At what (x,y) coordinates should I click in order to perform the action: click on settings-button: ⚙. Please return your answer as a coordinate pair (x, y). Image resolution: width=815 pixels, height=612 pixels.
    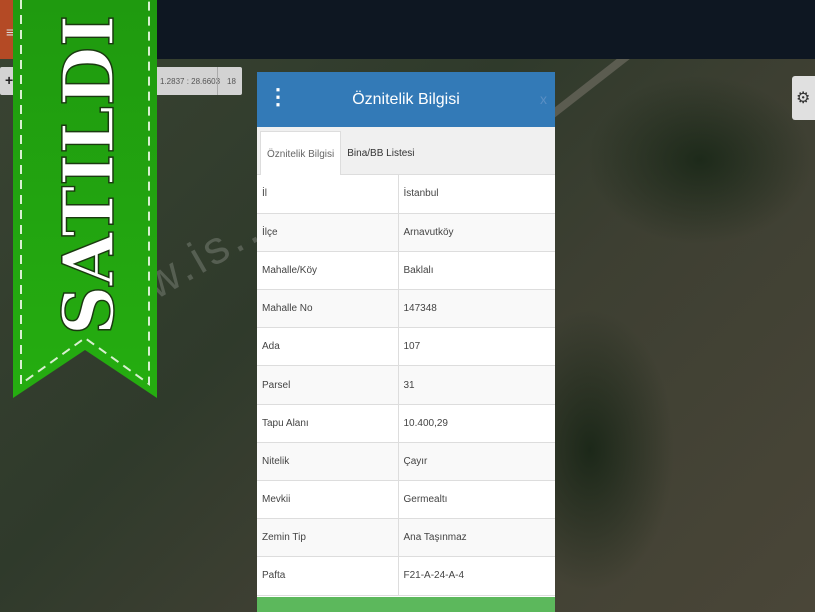
    Looking at the image, I should click on (803, 98).